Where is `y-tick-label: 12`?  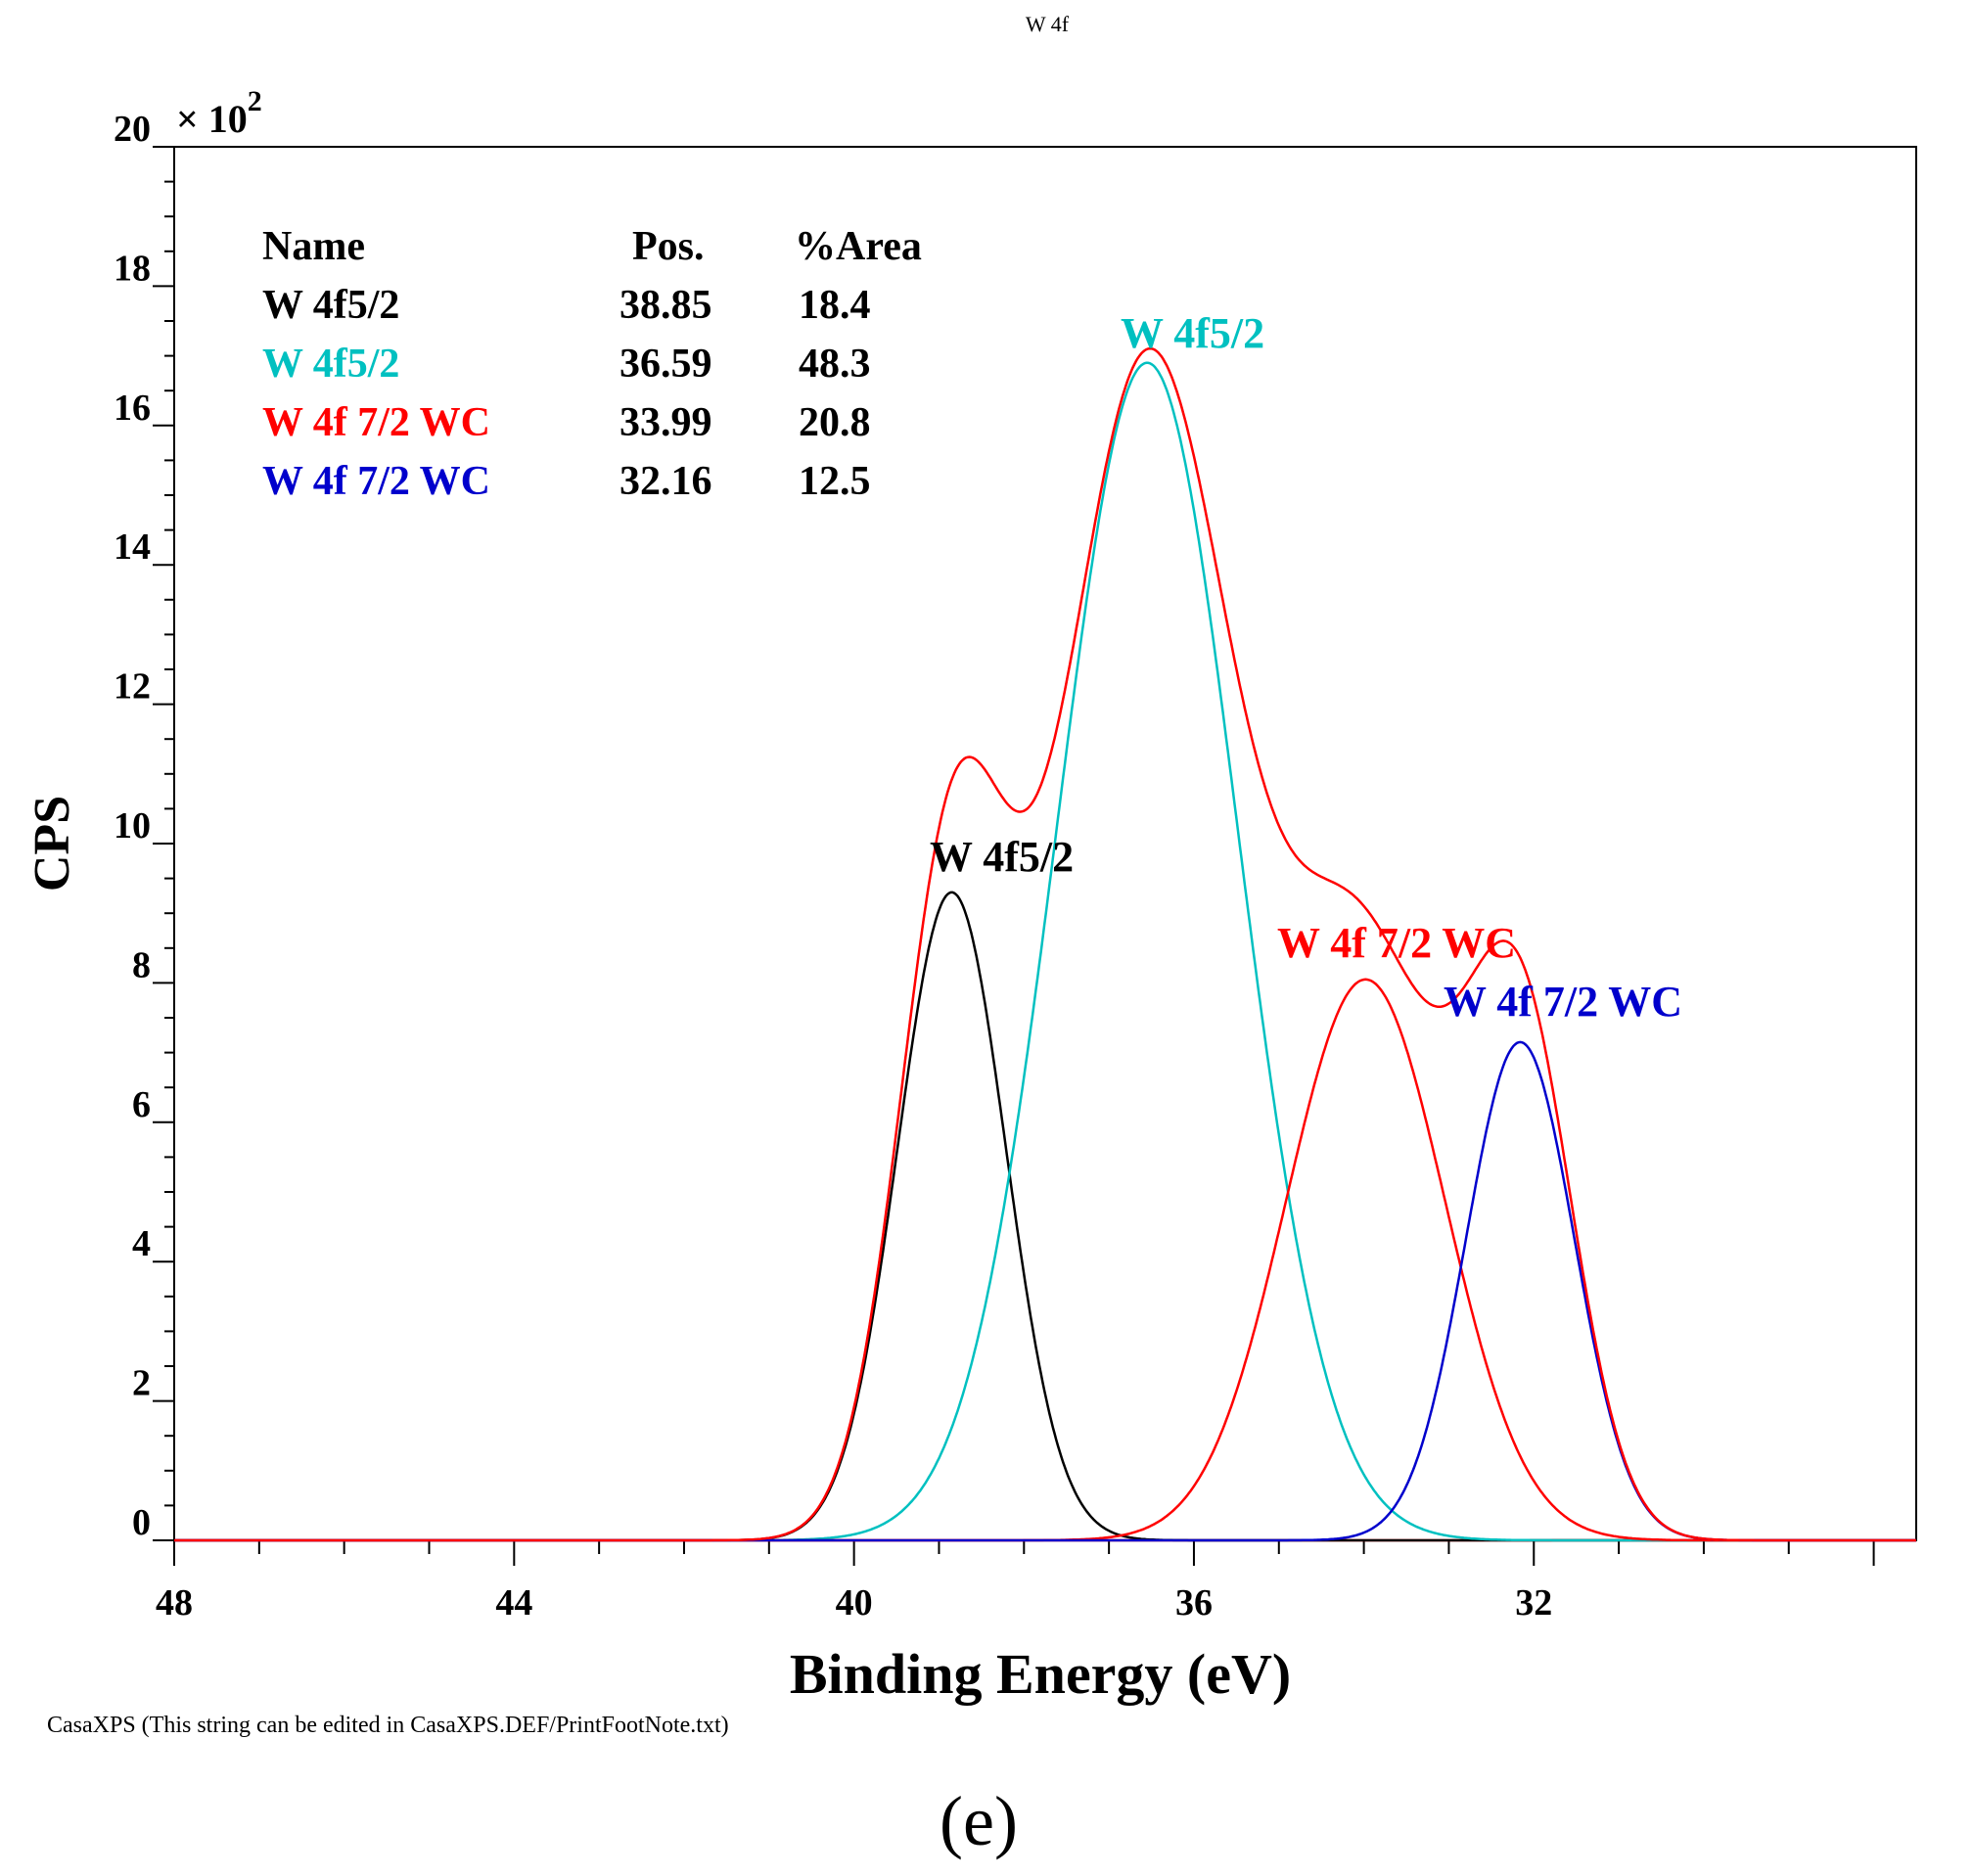
y-tick-label: 12 is located at coordinates (132, 687).